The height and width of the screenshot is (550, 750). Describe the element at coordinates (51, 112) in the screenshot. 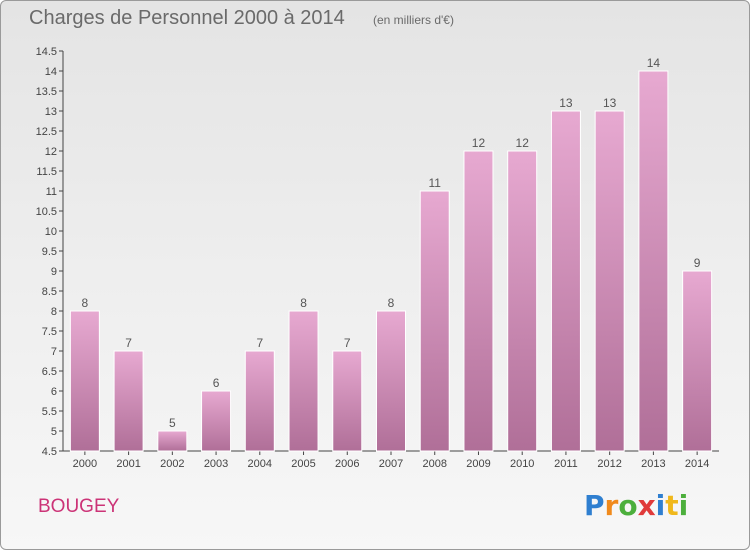

I see `y-tick-label: 13` at that location.